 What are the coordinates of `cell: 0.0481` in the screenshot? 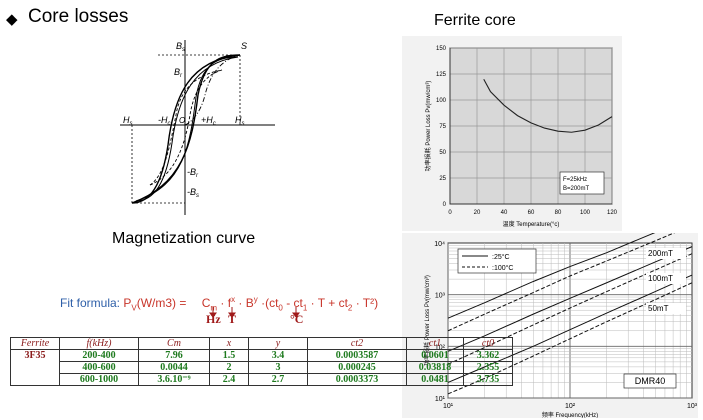 It's located at (435, 379).